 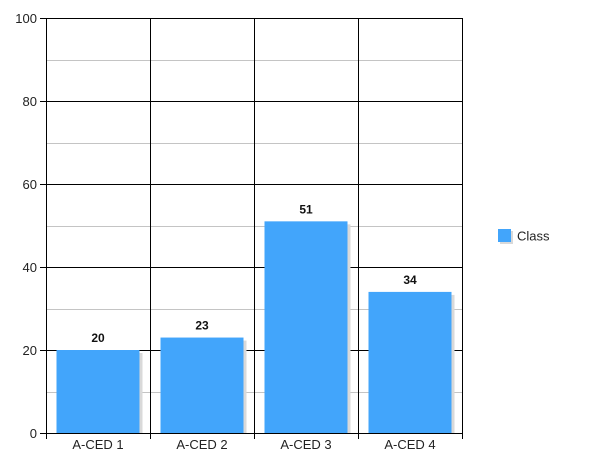 What do you see at coordinates (30, 101) in the screenshot?
I see `y-tick-label: 80` at bounding box center [30, 101].